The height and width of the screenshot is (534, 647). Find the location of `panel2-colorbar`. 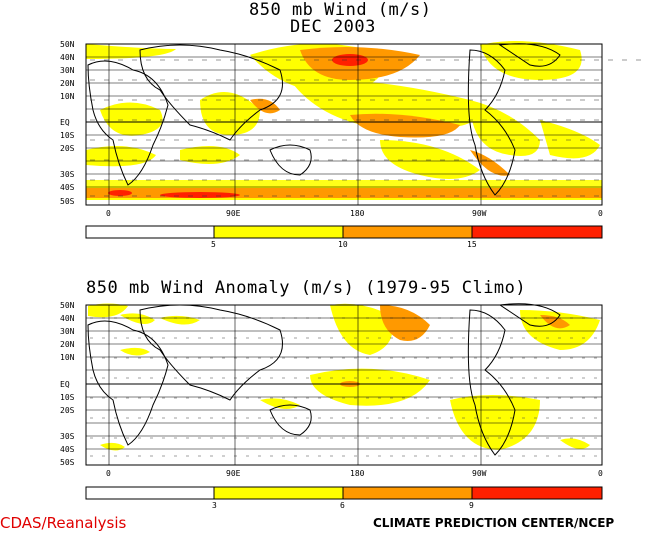

panel2-colorbar is located at coordinates (344, 493).